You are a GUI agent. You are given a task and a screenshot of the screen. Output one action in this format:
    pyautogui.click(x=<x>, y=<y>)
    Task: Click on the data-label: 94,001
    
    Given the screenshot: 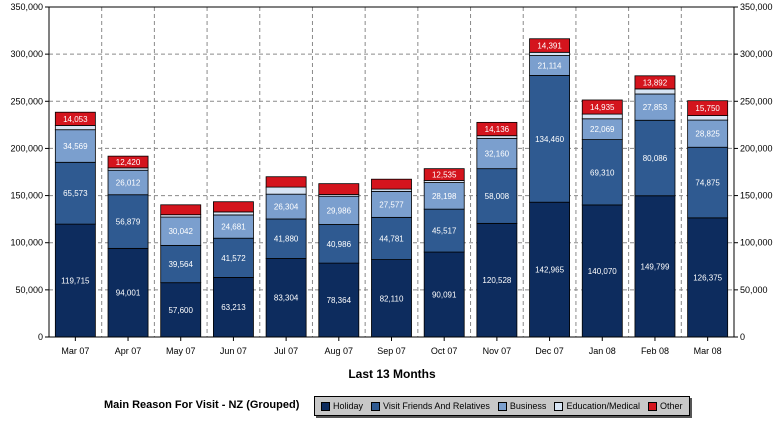 What is the action you would take?
    pyautogui.click(x=128, y=293)
    